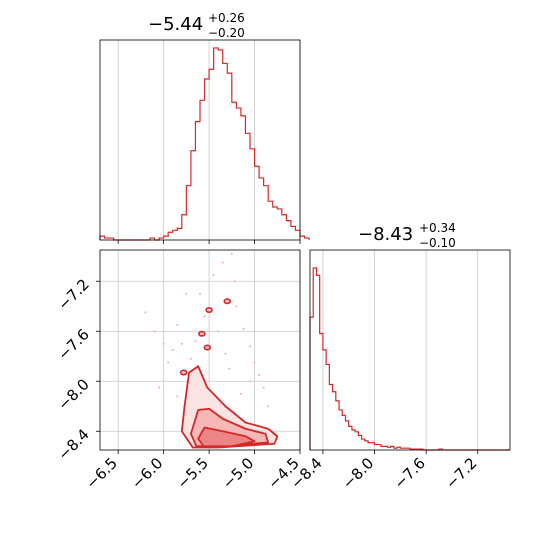 This screenshot has height=550, width=550. What do you see at coordinates (73, 344) in the screenshot?
I see `joint-y-tick-label-2: −7.6` at bounding box center [73, 344].